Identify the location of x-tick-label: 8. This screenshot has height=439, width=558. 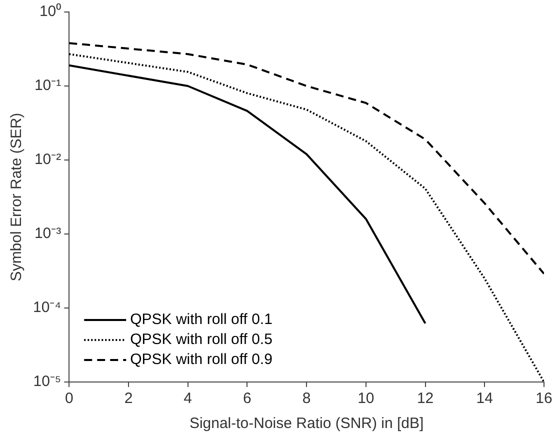
(306, 399).